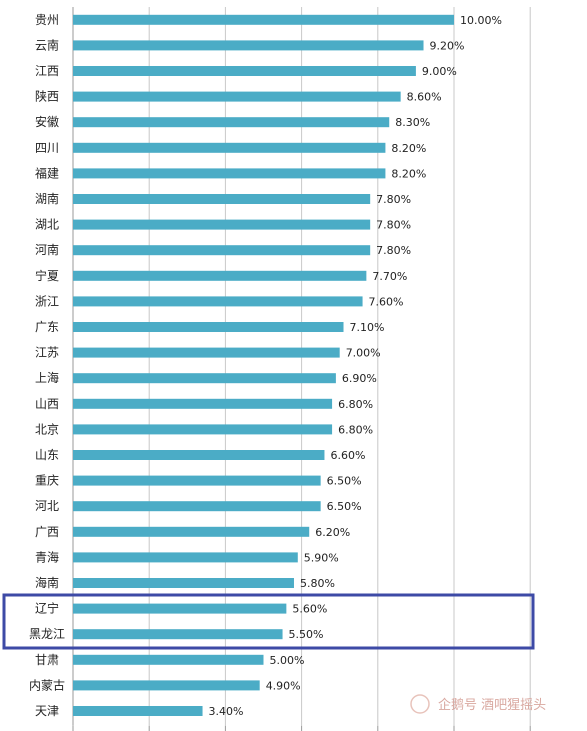  I want to click on value-label: 8.60%, so click(424, 97).